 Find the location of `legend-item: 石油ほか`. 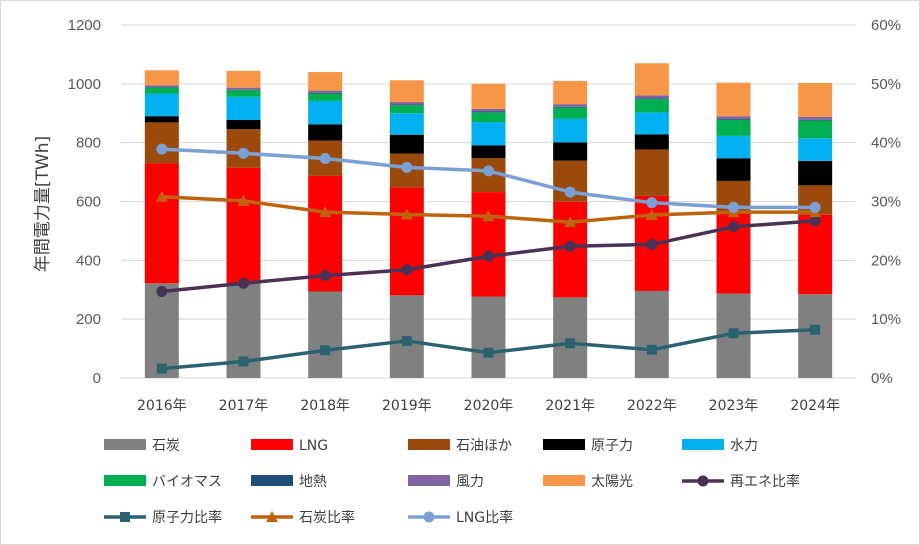

legend-item: 石油ほか is located at coordinates (460, 446).